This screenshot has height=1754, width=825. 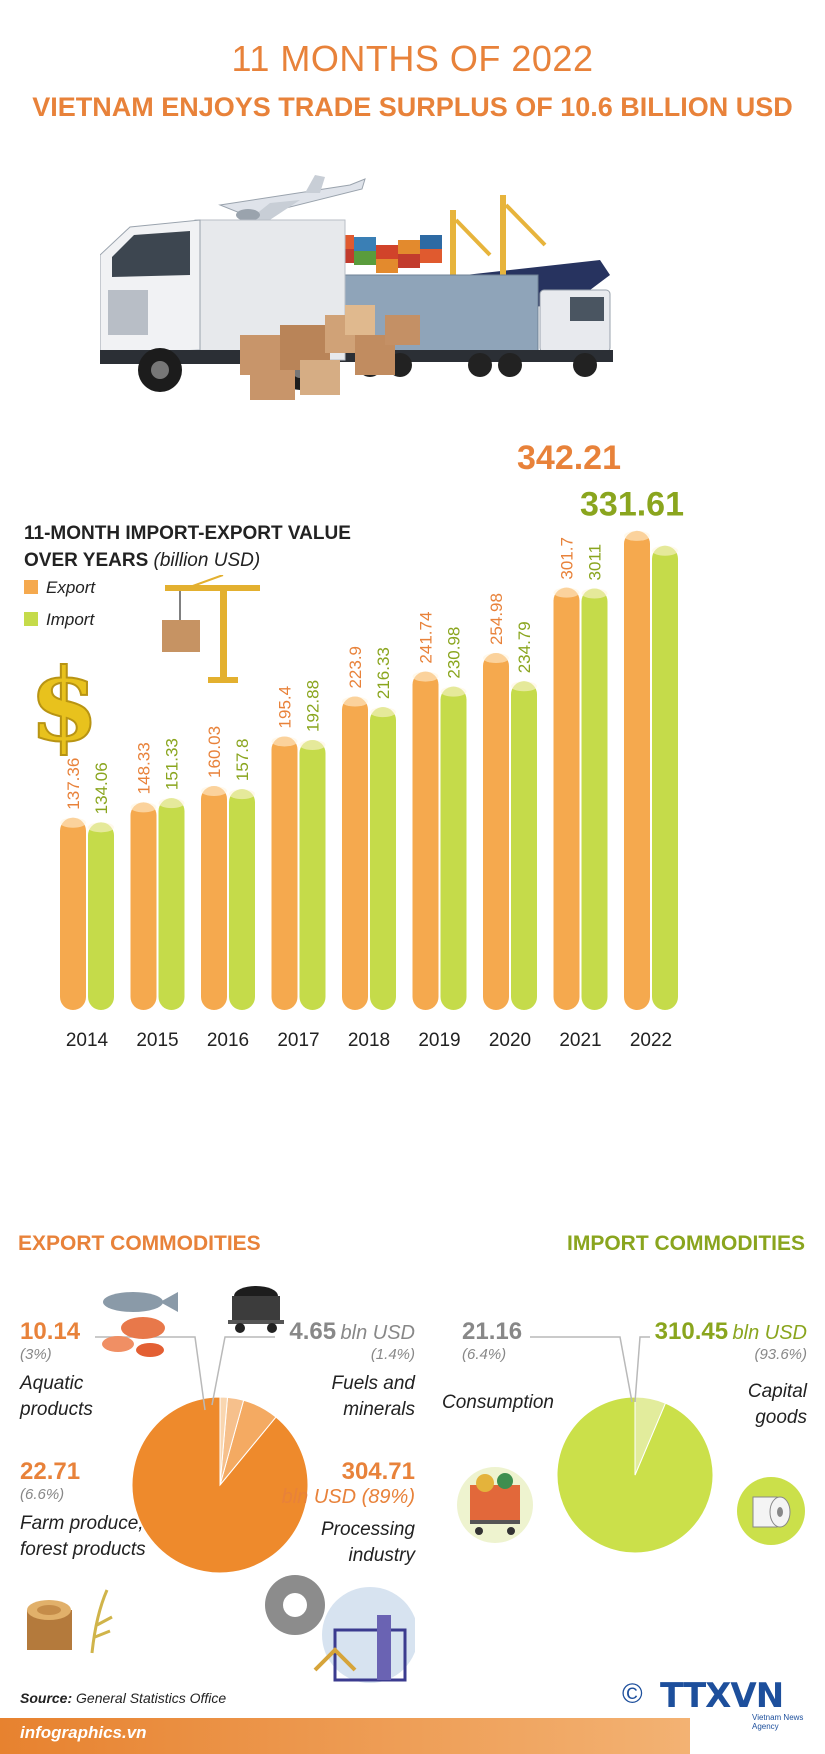 What do you see at coordinates (52, 1383) in the screenshot?
I see `aquatic-name-line1: Aquatic` at bounding box center [52, 1383].